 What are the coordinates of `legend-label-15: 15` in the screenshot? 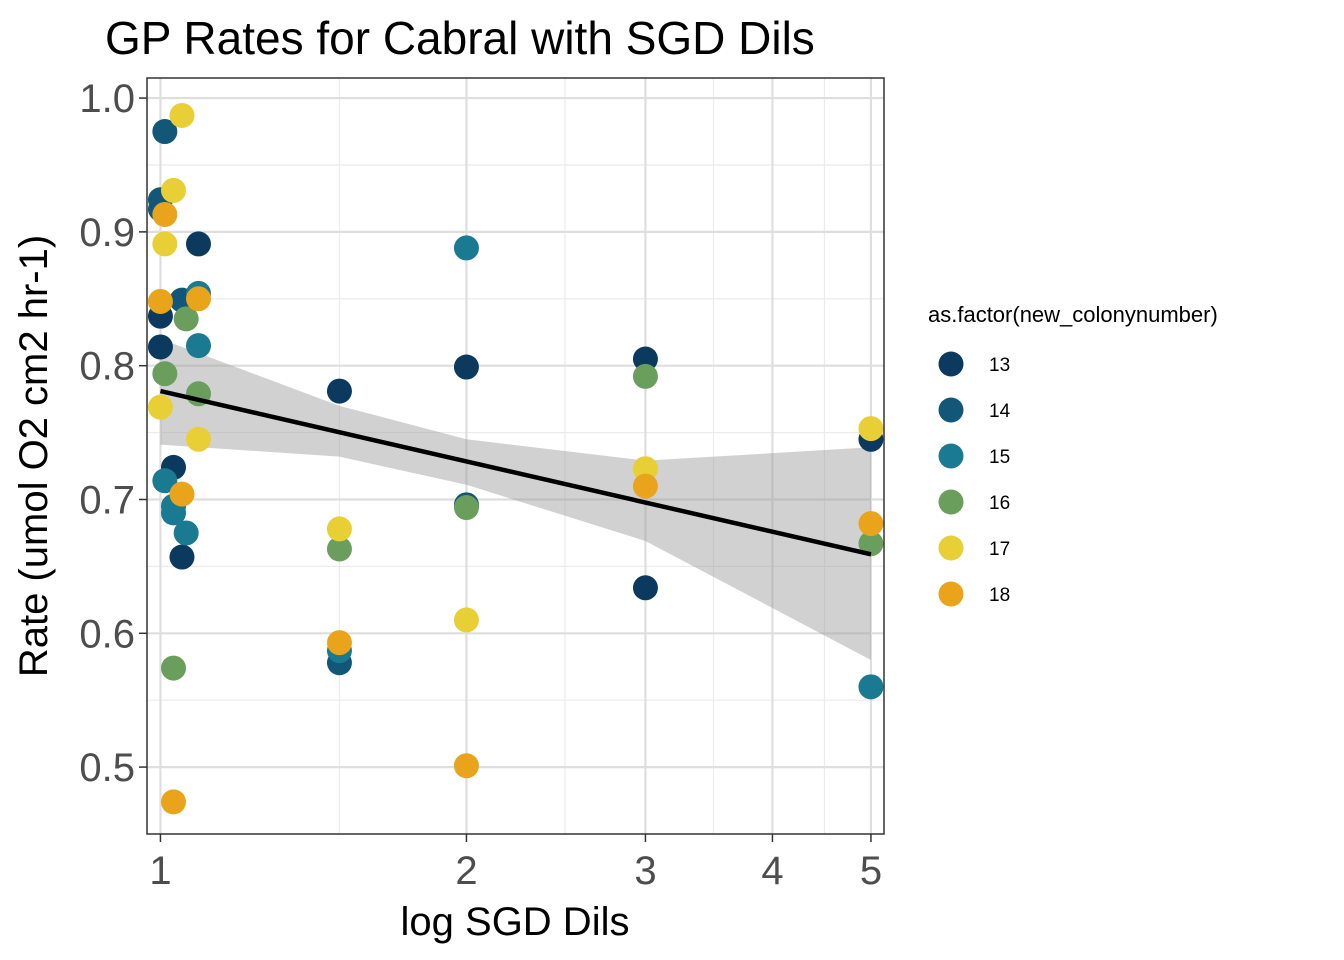 It's located at (999, 457).